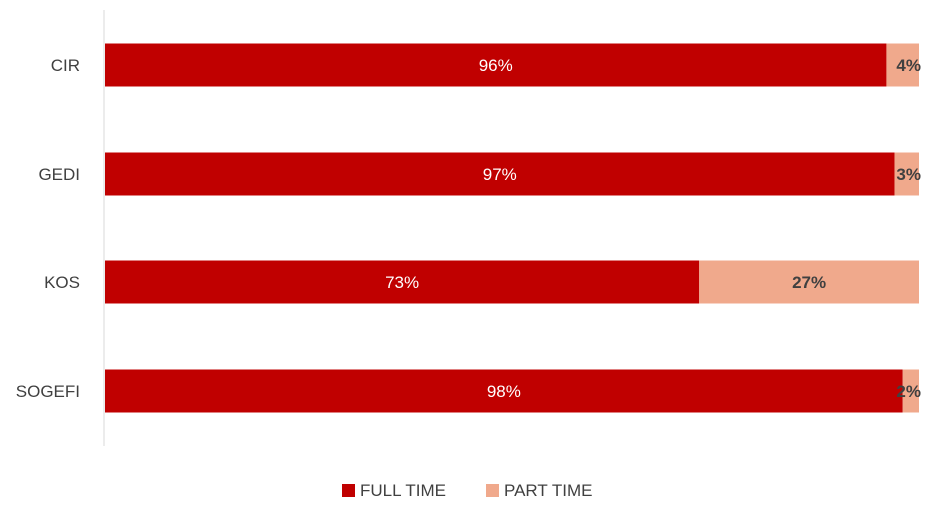 Image resolution: width=927 pixels, height=506 pixels. Describe the element at coordinates (59, 174) in the screenshot. I see `category-label-gedi: GEDI` at that location.